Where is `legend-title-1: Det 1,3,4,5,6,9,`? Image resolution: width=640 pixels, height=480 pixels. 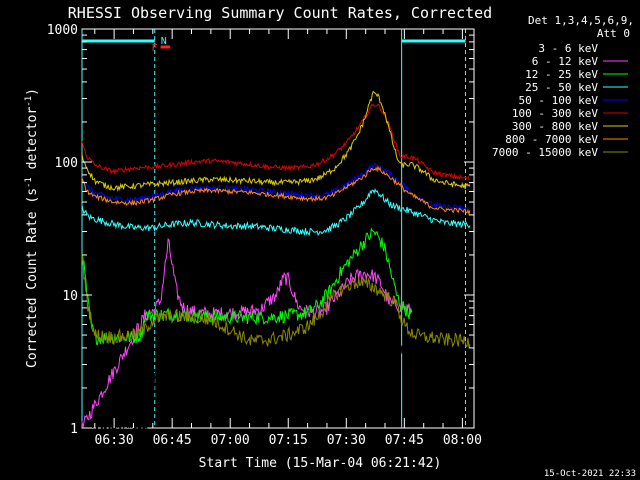
legend-title-1: Det 1,3,4,5,6,9, is located at coordinates (581, 20).